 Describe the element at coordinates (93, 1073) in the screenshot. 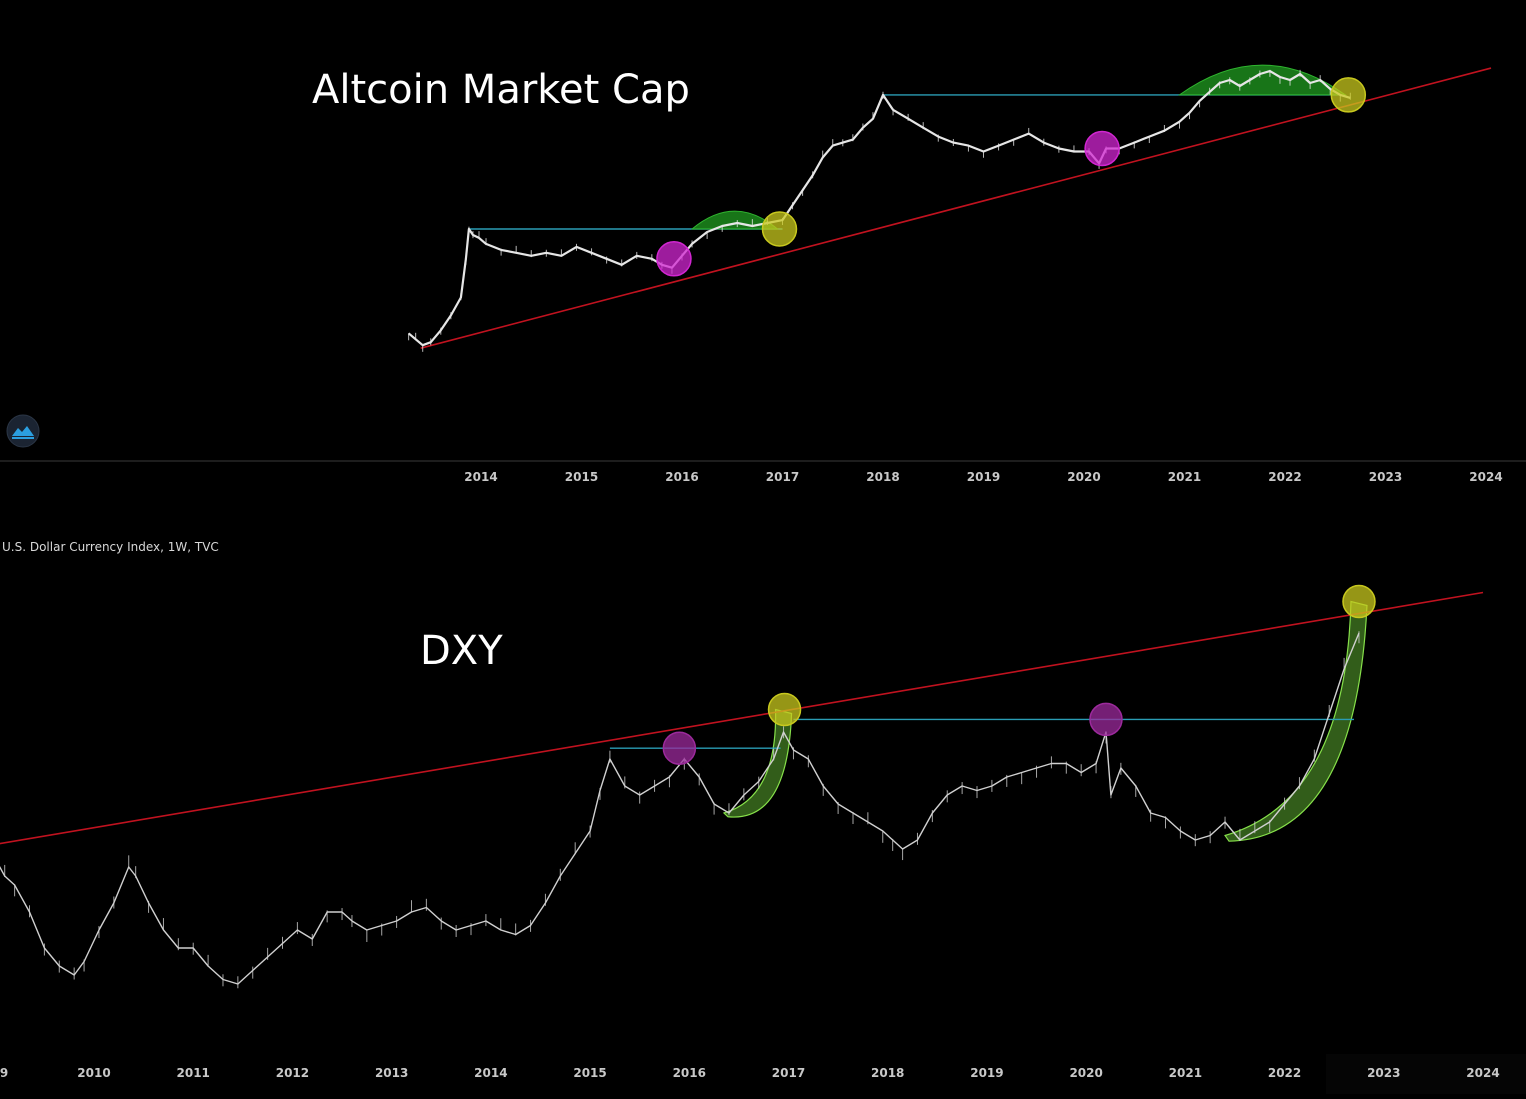

I see `x-tick-label: 2010` at that location.